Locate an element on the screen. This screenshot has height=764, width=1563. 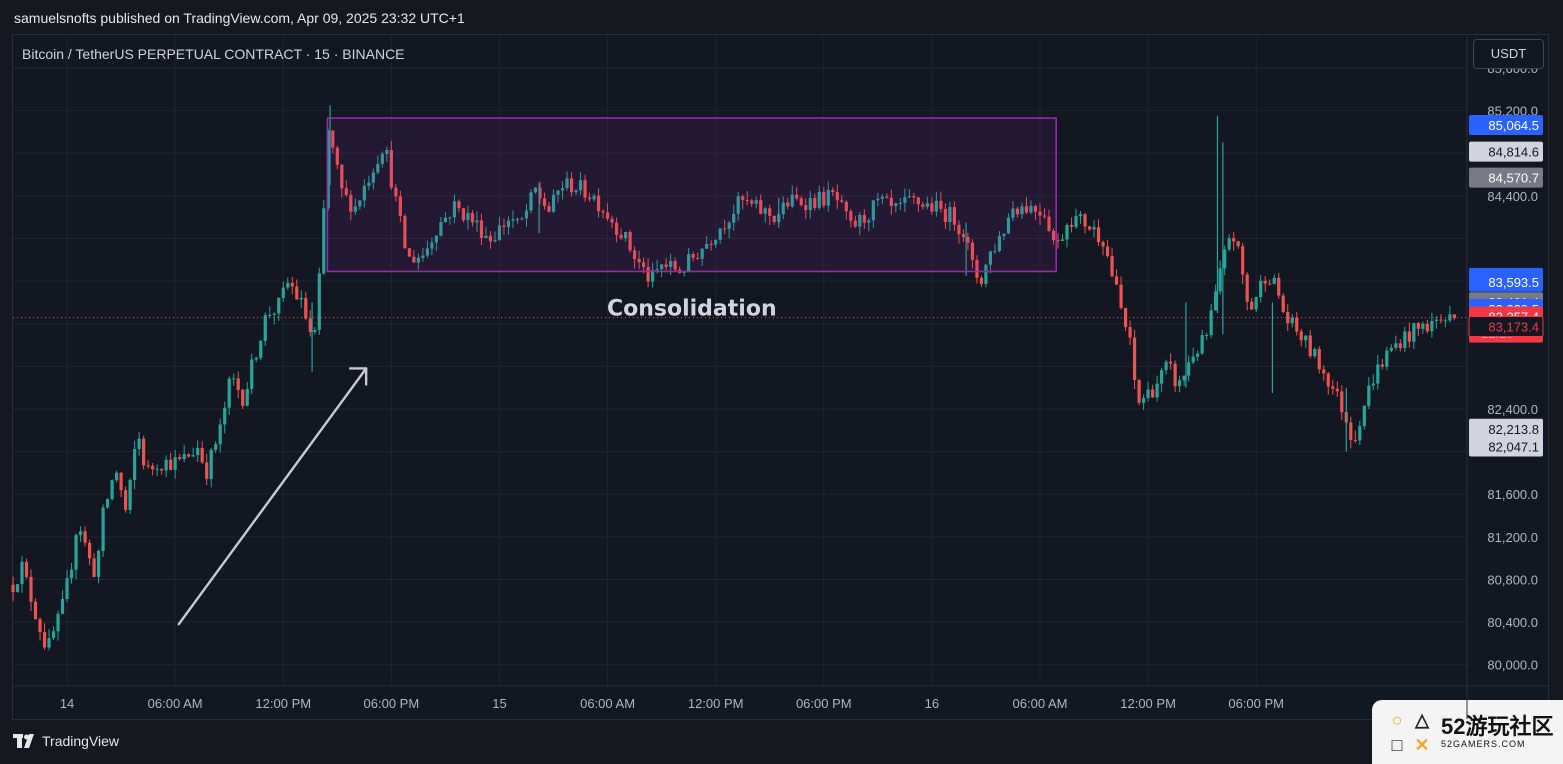
tradingview-logo: TradingView is located at coordinates (66, 741).